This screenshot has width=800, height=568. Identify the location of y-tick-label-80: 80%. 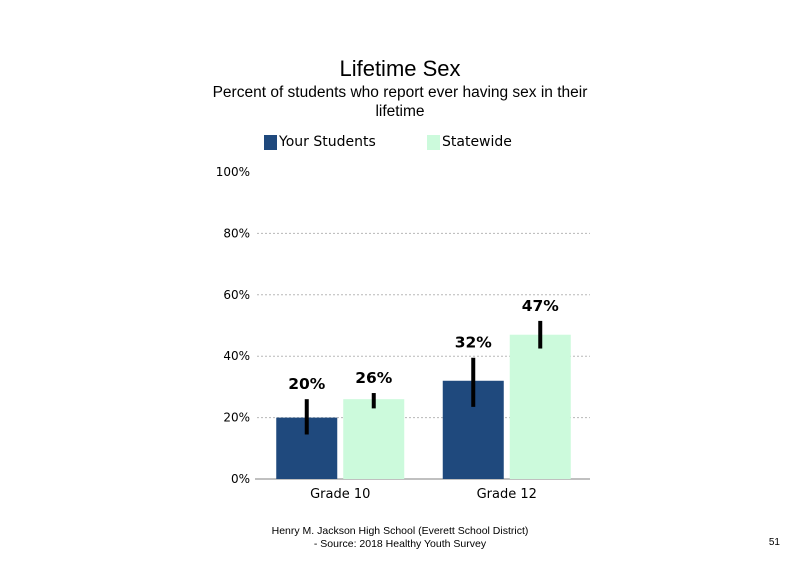
(236, 233).